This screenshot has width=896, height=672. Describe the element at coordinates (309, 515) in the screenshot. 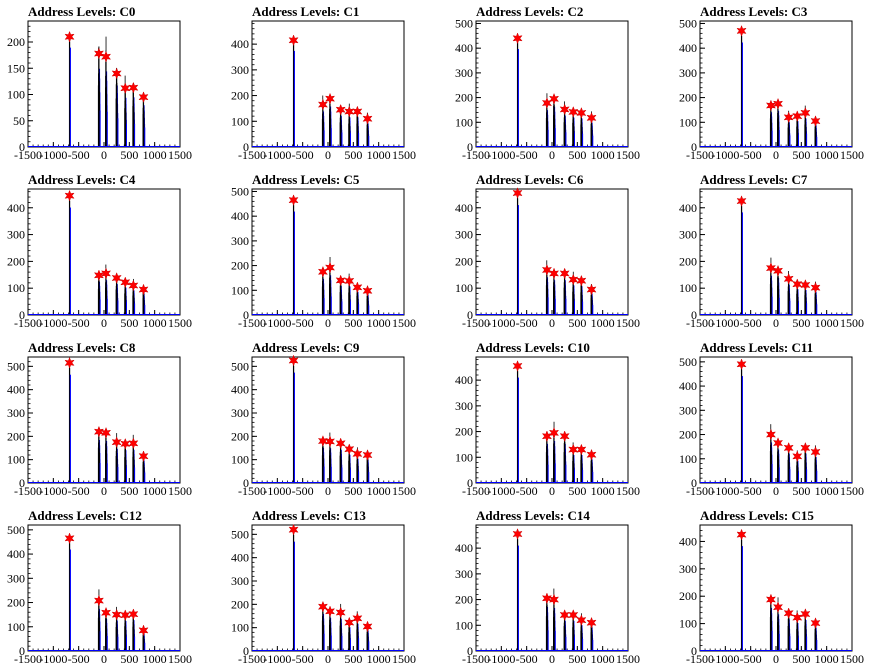

I see `panel-title: Address Levels: C13` at that location.